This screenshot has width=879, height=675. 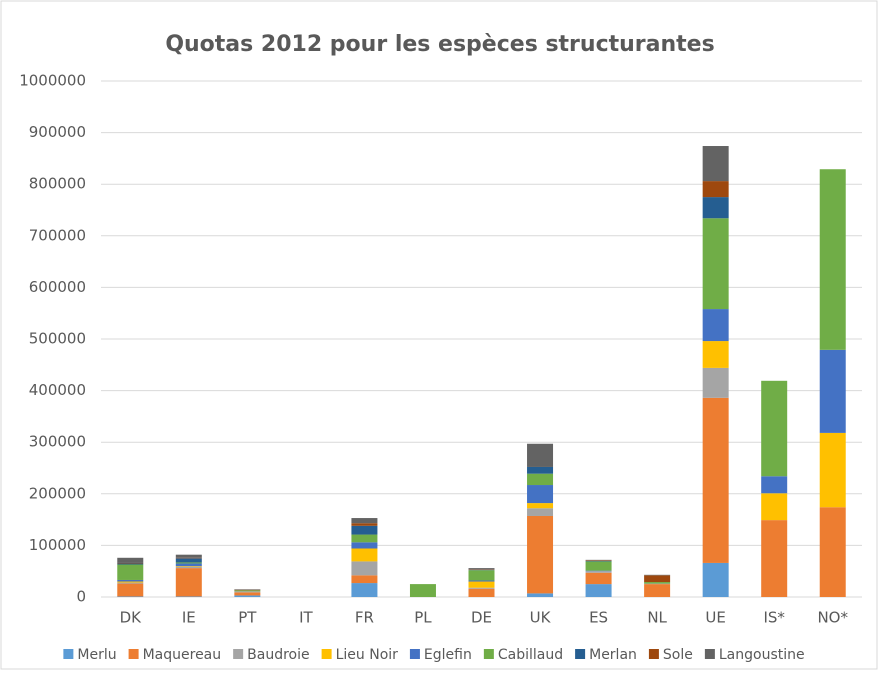 I want to click on x-tick-label: NL, so click(x=657, y=618).